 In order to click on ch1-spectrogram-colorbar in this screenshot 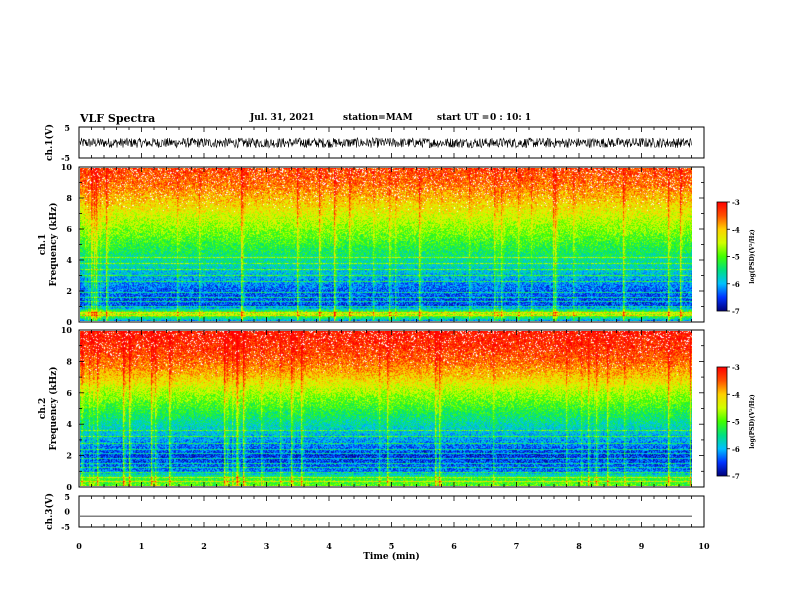, I will do `click(722, 256)`.